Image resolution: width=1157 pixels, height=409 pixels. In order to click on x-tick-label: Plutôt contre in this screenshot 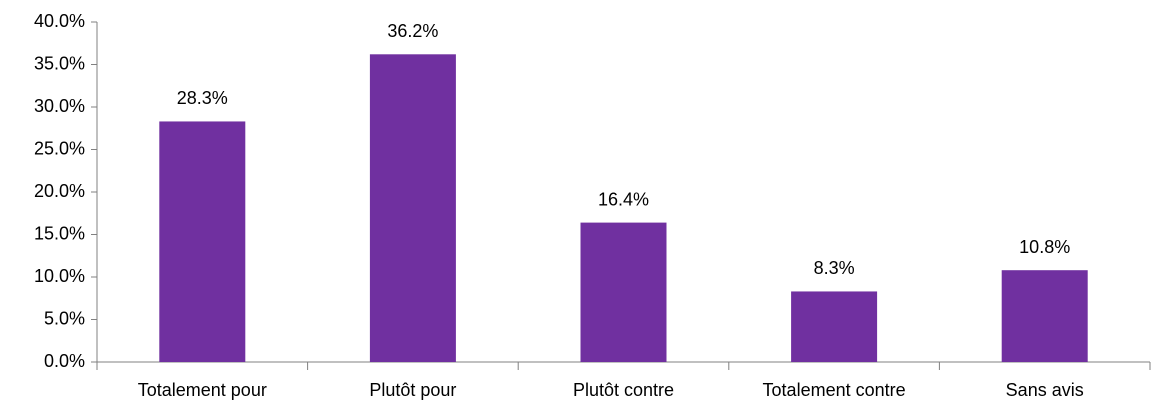, I will do `click(623, 390)`.